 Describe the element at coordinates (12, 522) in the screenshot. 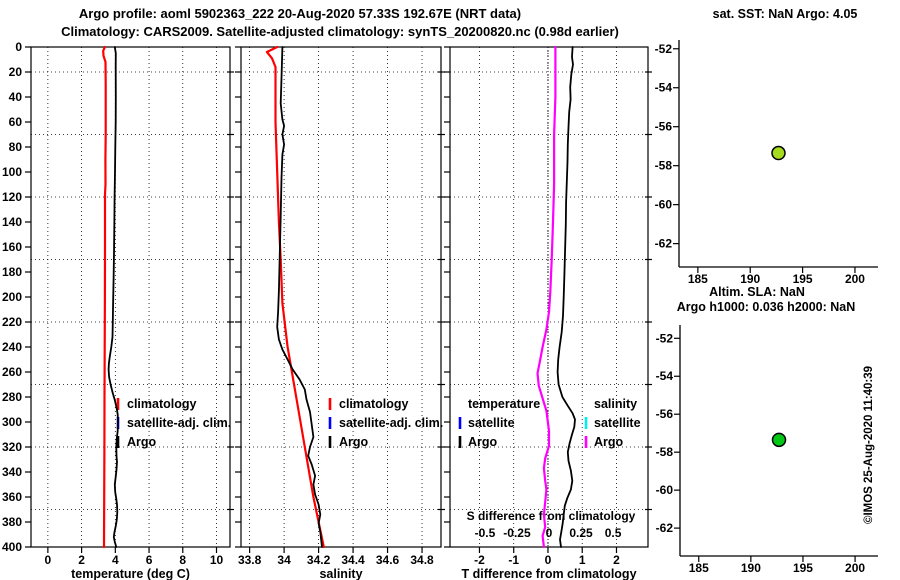

I see `depth-tick-label: 380` at that location.